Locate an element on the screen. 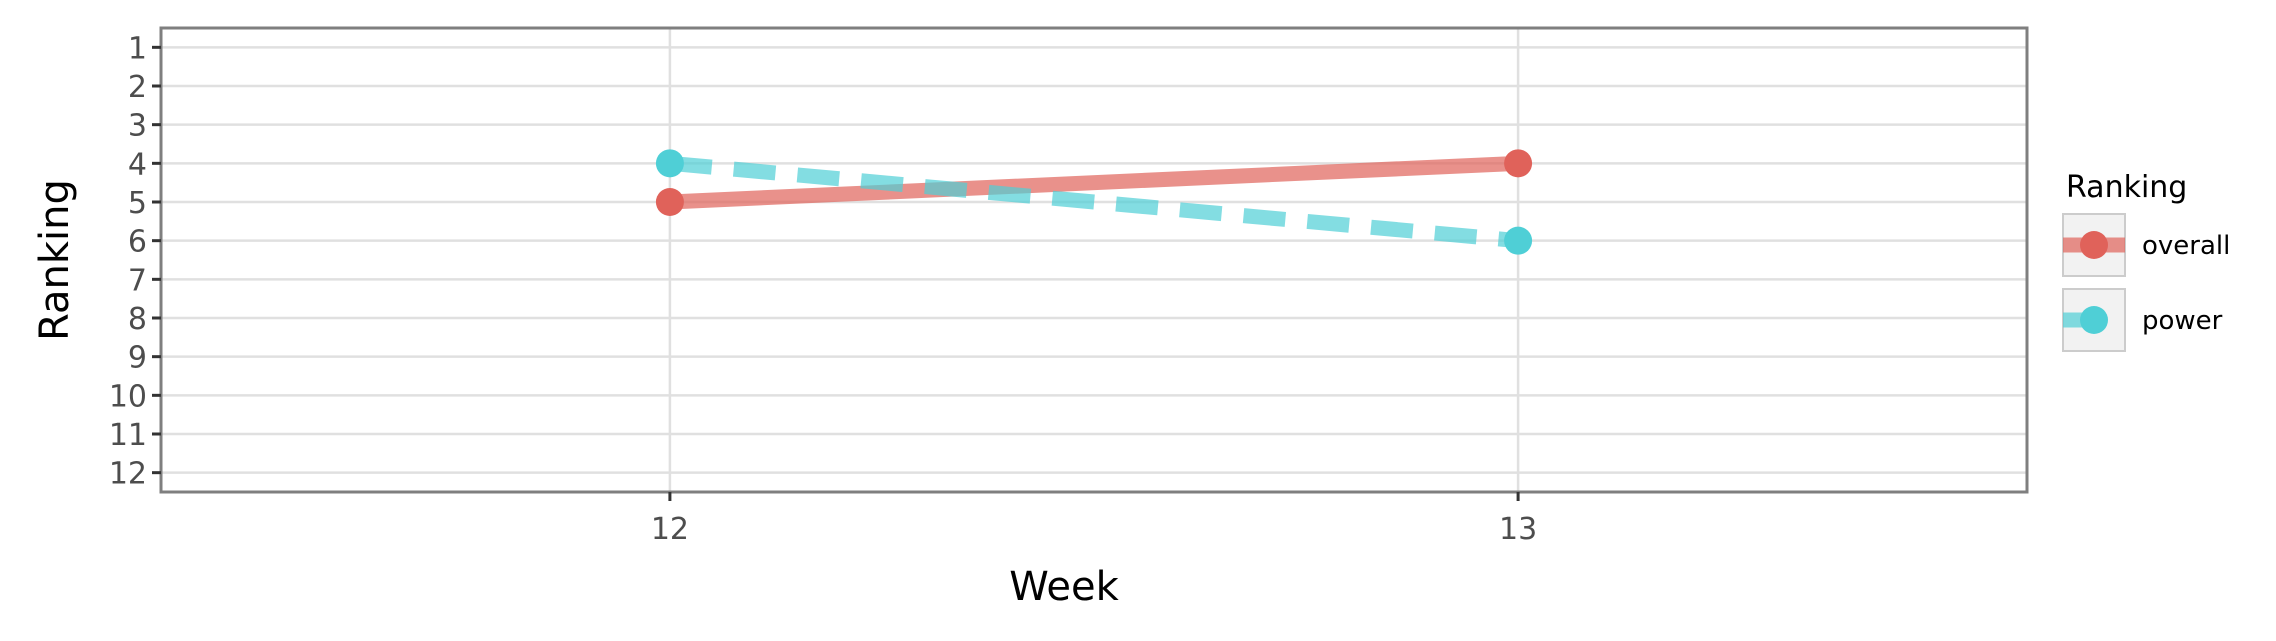 The image size is (2276, 641). x-tick-label: 12 is located at coordinates (670, 529).